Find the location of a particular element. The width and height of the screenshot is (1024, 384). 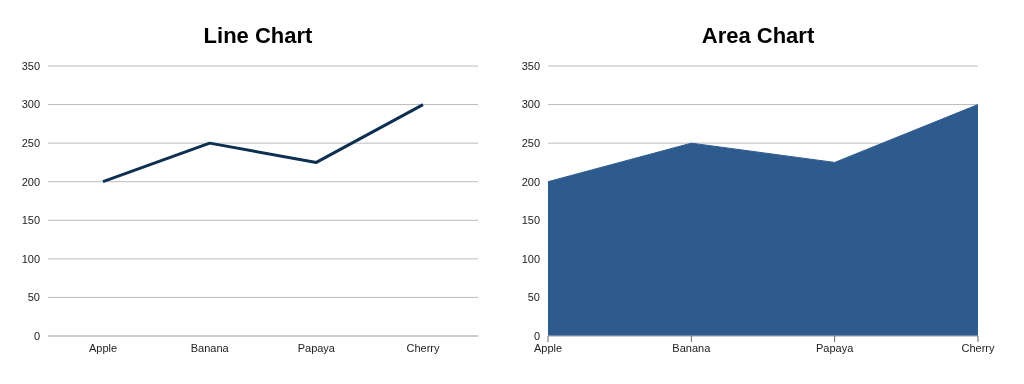

chart-title: Line Chart is located at coordinates (258, 36).